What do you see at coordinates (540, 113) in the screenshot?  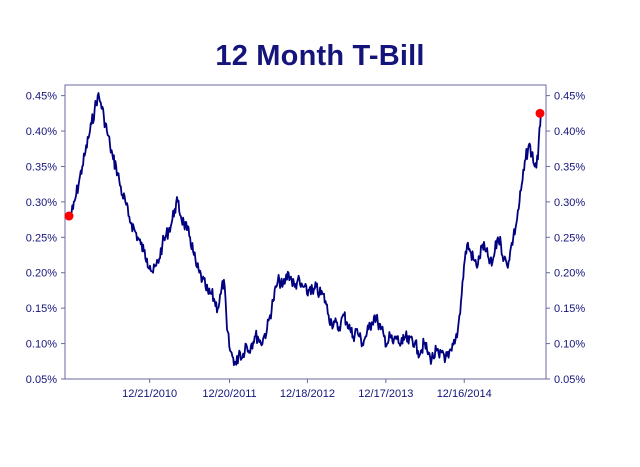 I see `end-point-marker` at bounding box center [540, 113].